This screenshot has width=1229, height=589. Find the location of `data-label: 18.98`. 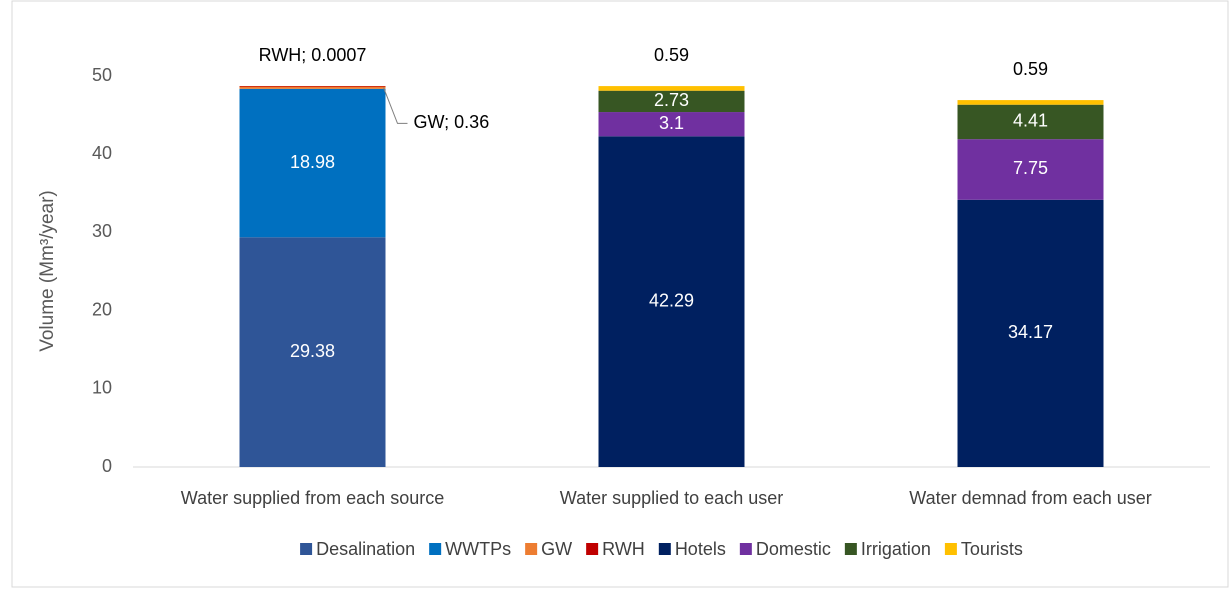

data-label: 18.98 is located at coordinates (312, 162).